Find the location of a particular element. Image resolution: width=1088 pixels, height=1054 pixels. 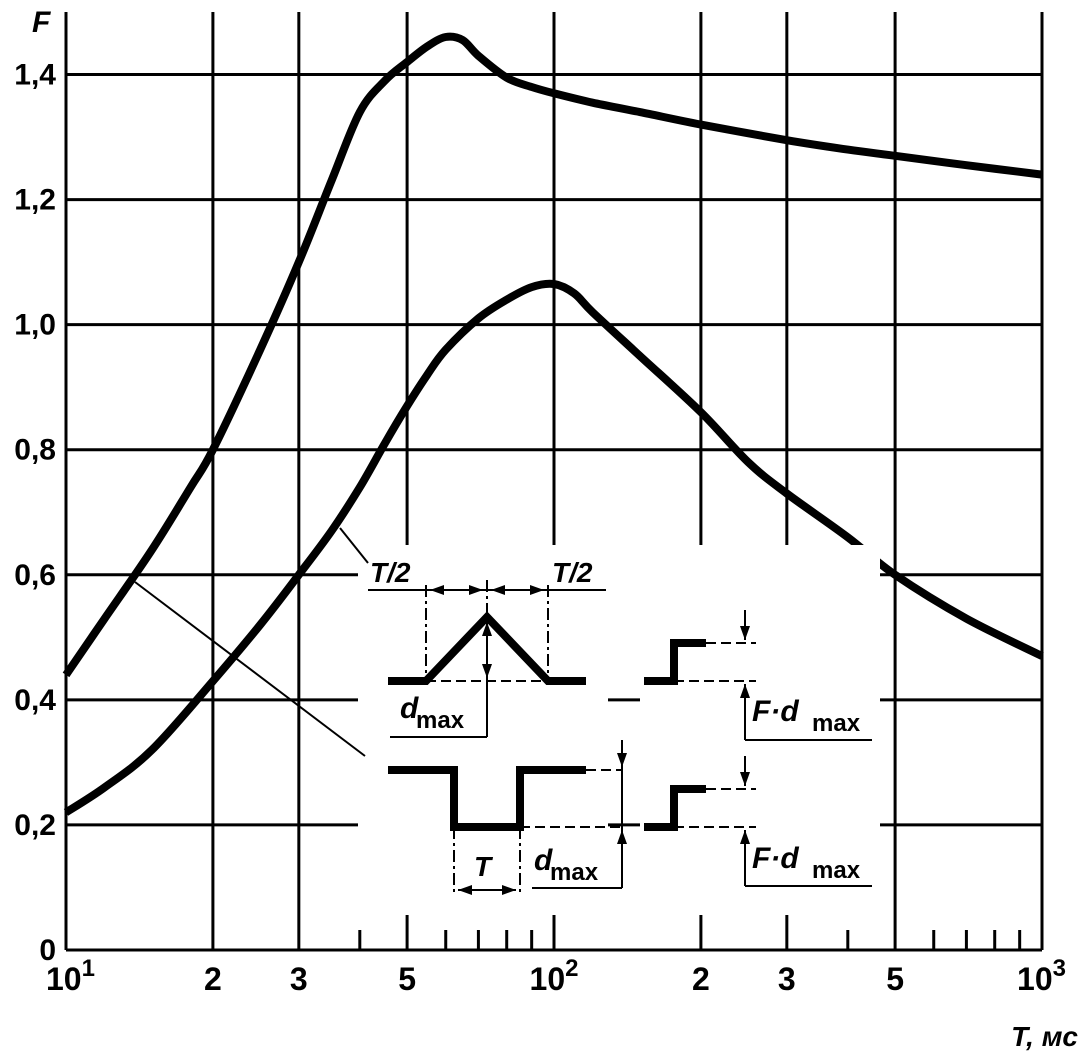

y-tick-label: 0,8 is located at coordinates (35, 450).